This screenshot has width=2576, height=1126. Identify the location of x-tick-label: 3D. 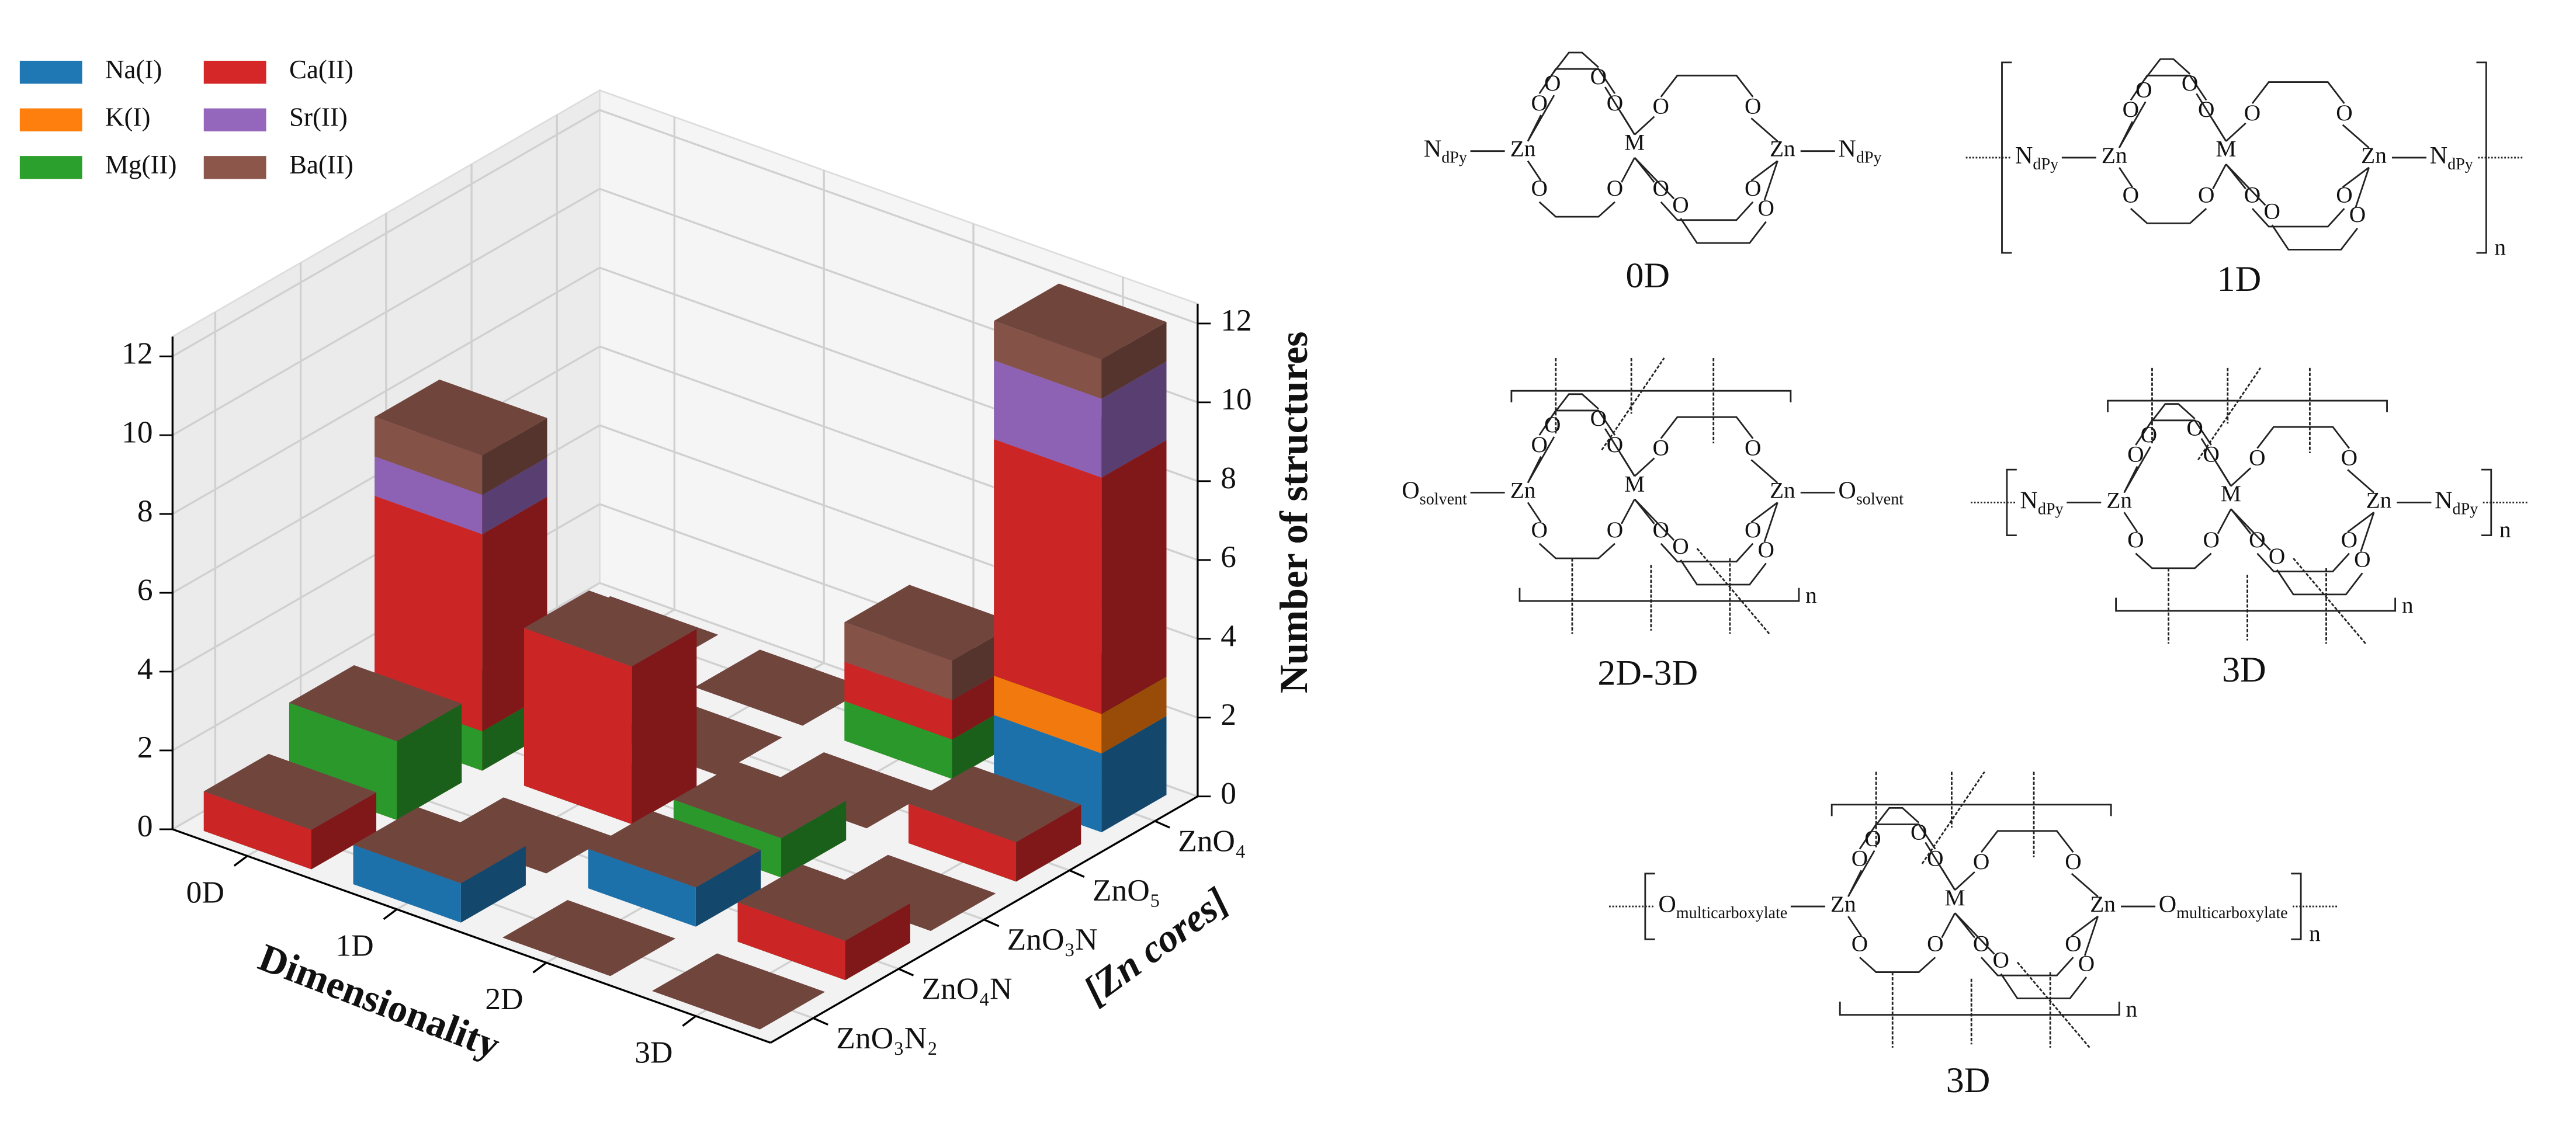
(653, 1052).